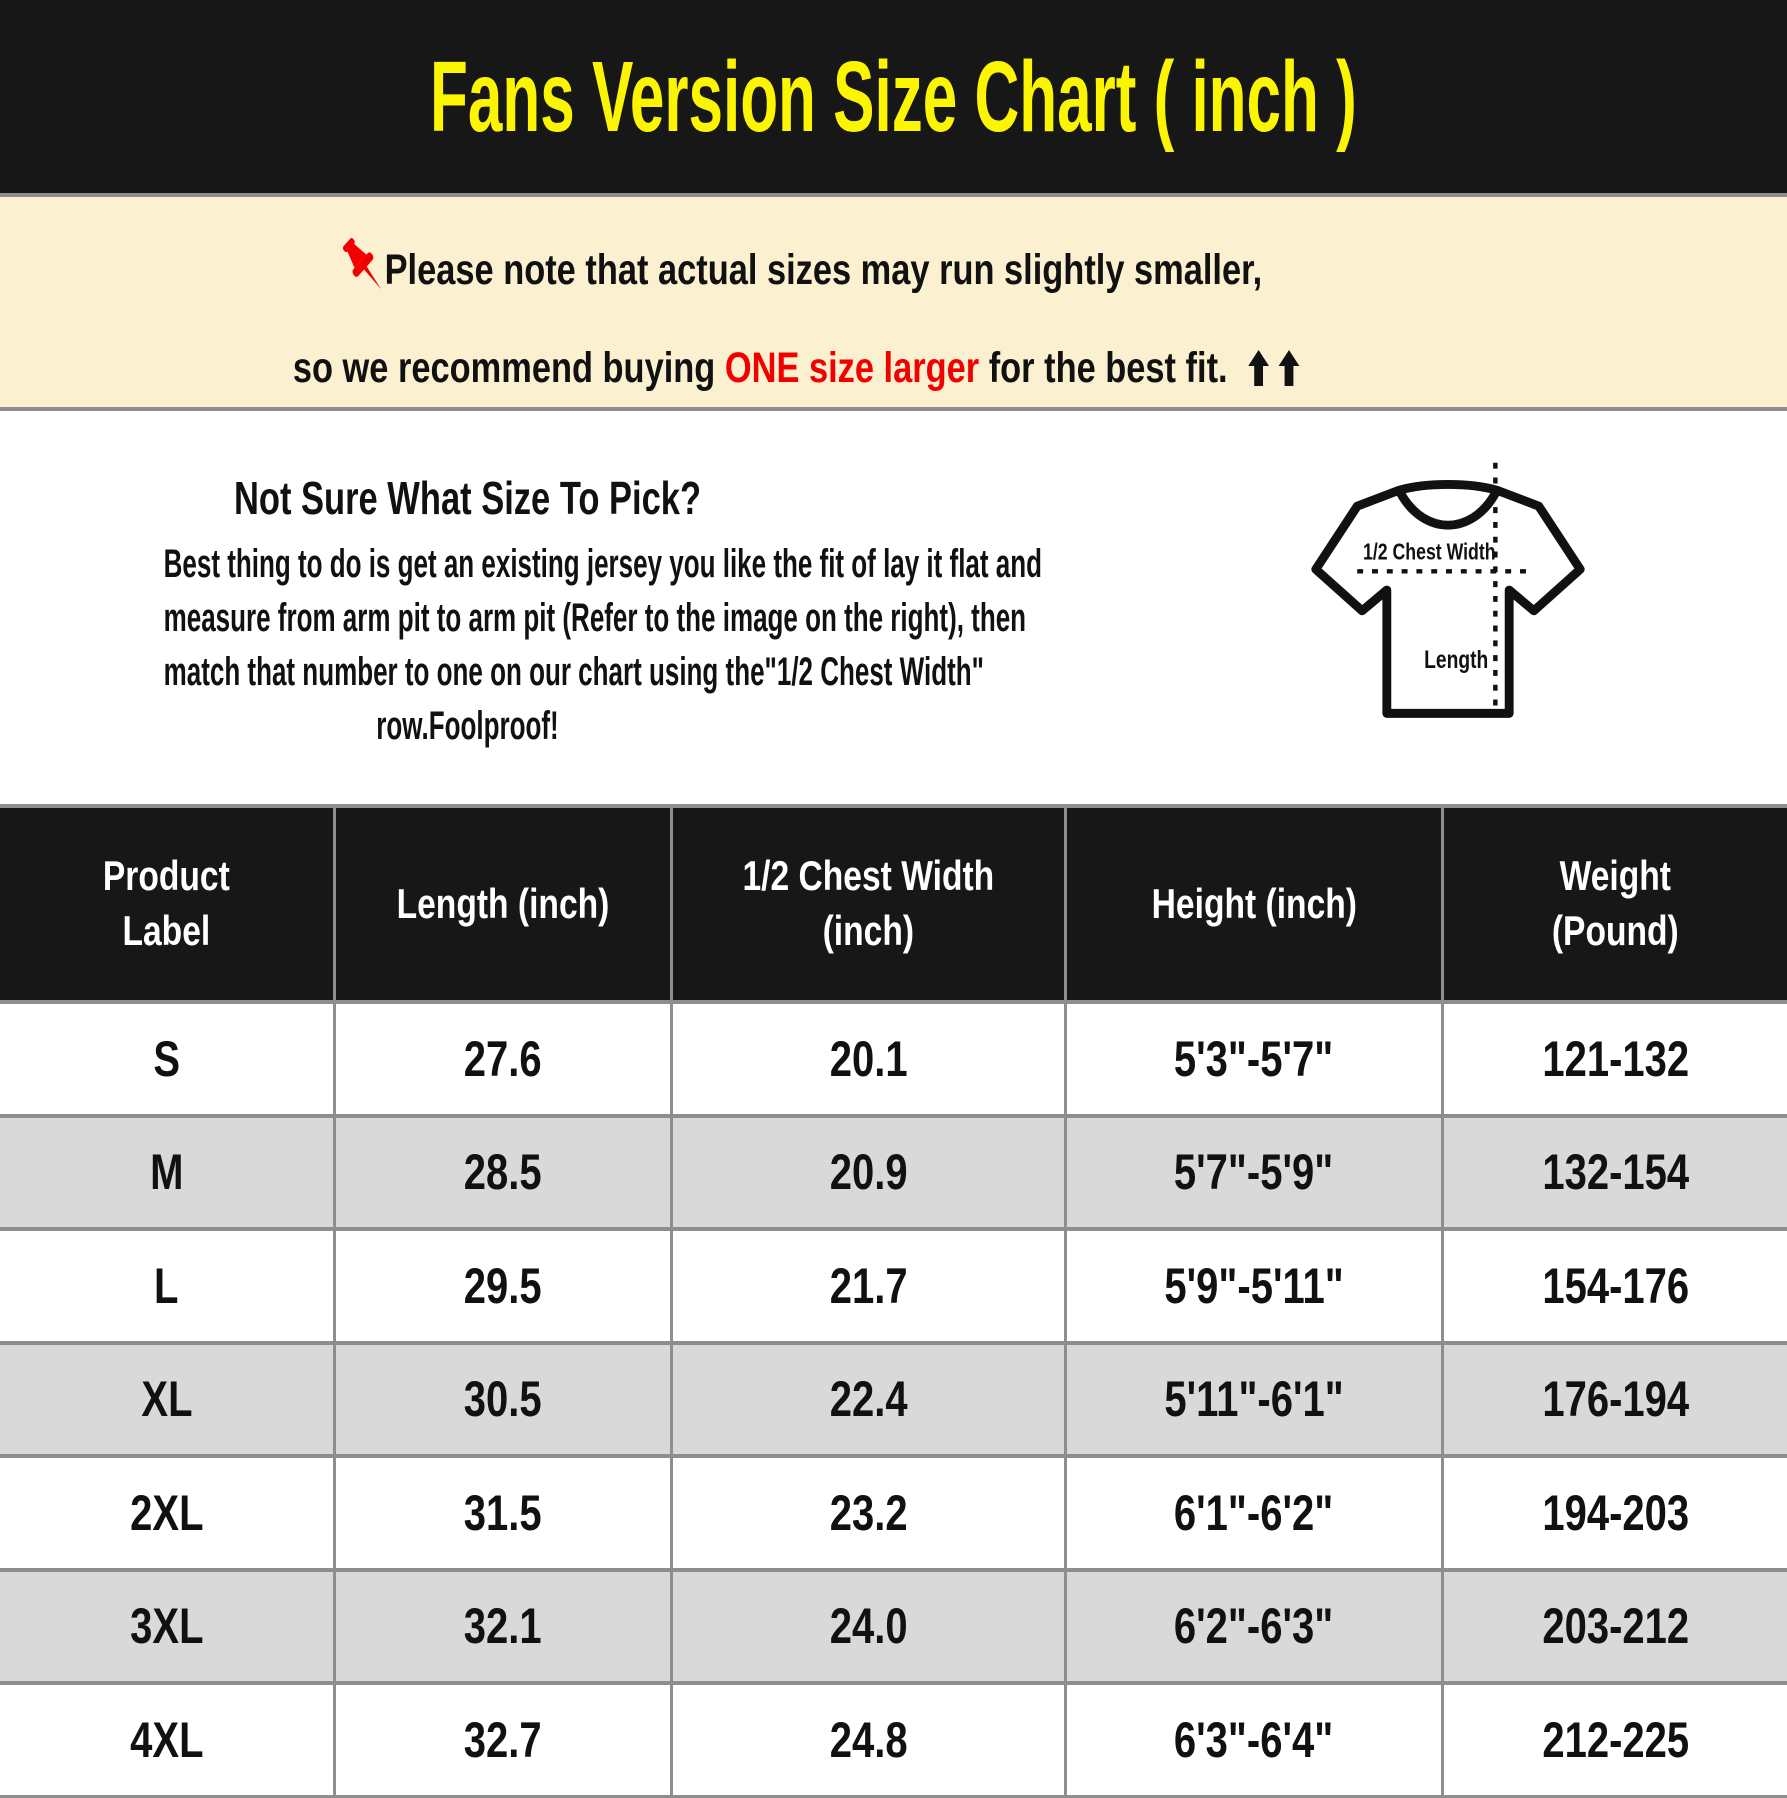  Describe the element at coordinates (1456, 660) in the screenshot. I see `length-label: Length` at that location.